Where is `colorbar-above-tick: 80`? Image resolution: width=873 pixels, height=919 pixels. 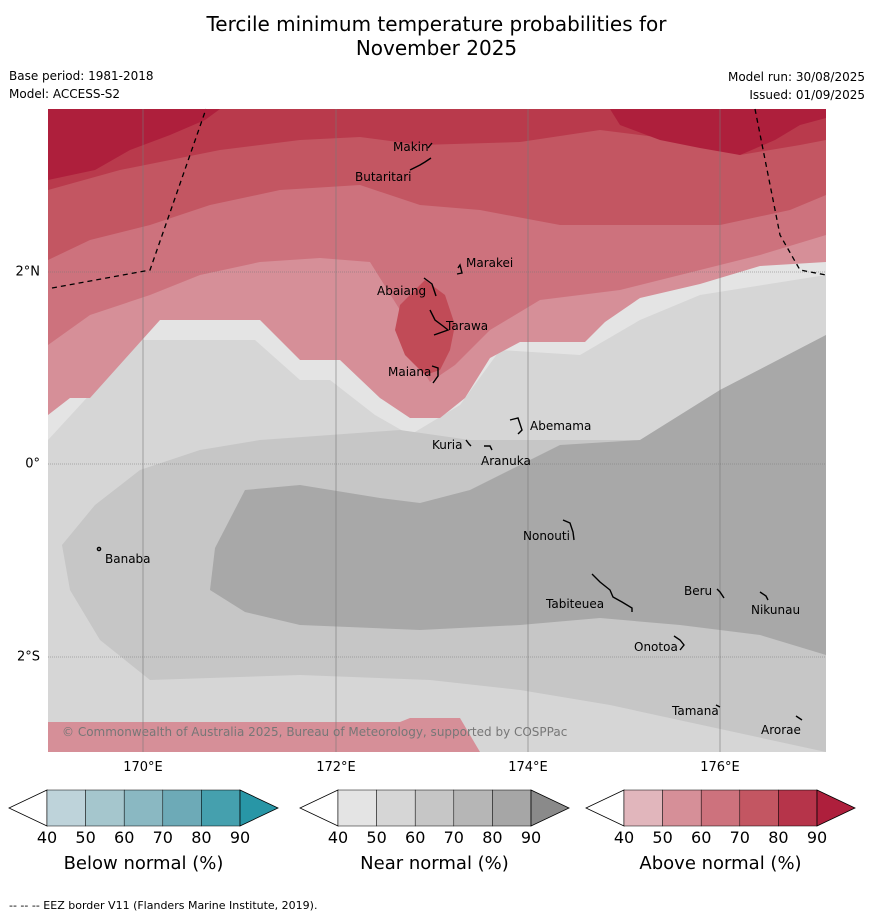 colorbar-above-tick: 80 is located at coordinates (778, 837).